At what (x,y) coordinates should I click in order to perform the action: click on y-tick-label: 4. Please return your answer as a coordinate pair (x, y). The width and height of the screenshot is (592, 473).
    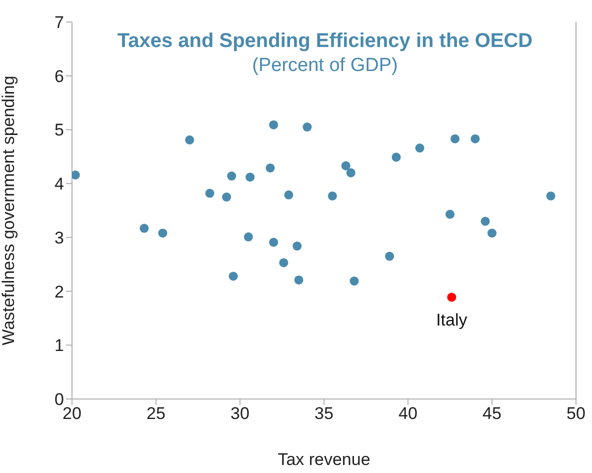
    Looking at the image, I should click on (59, 184).